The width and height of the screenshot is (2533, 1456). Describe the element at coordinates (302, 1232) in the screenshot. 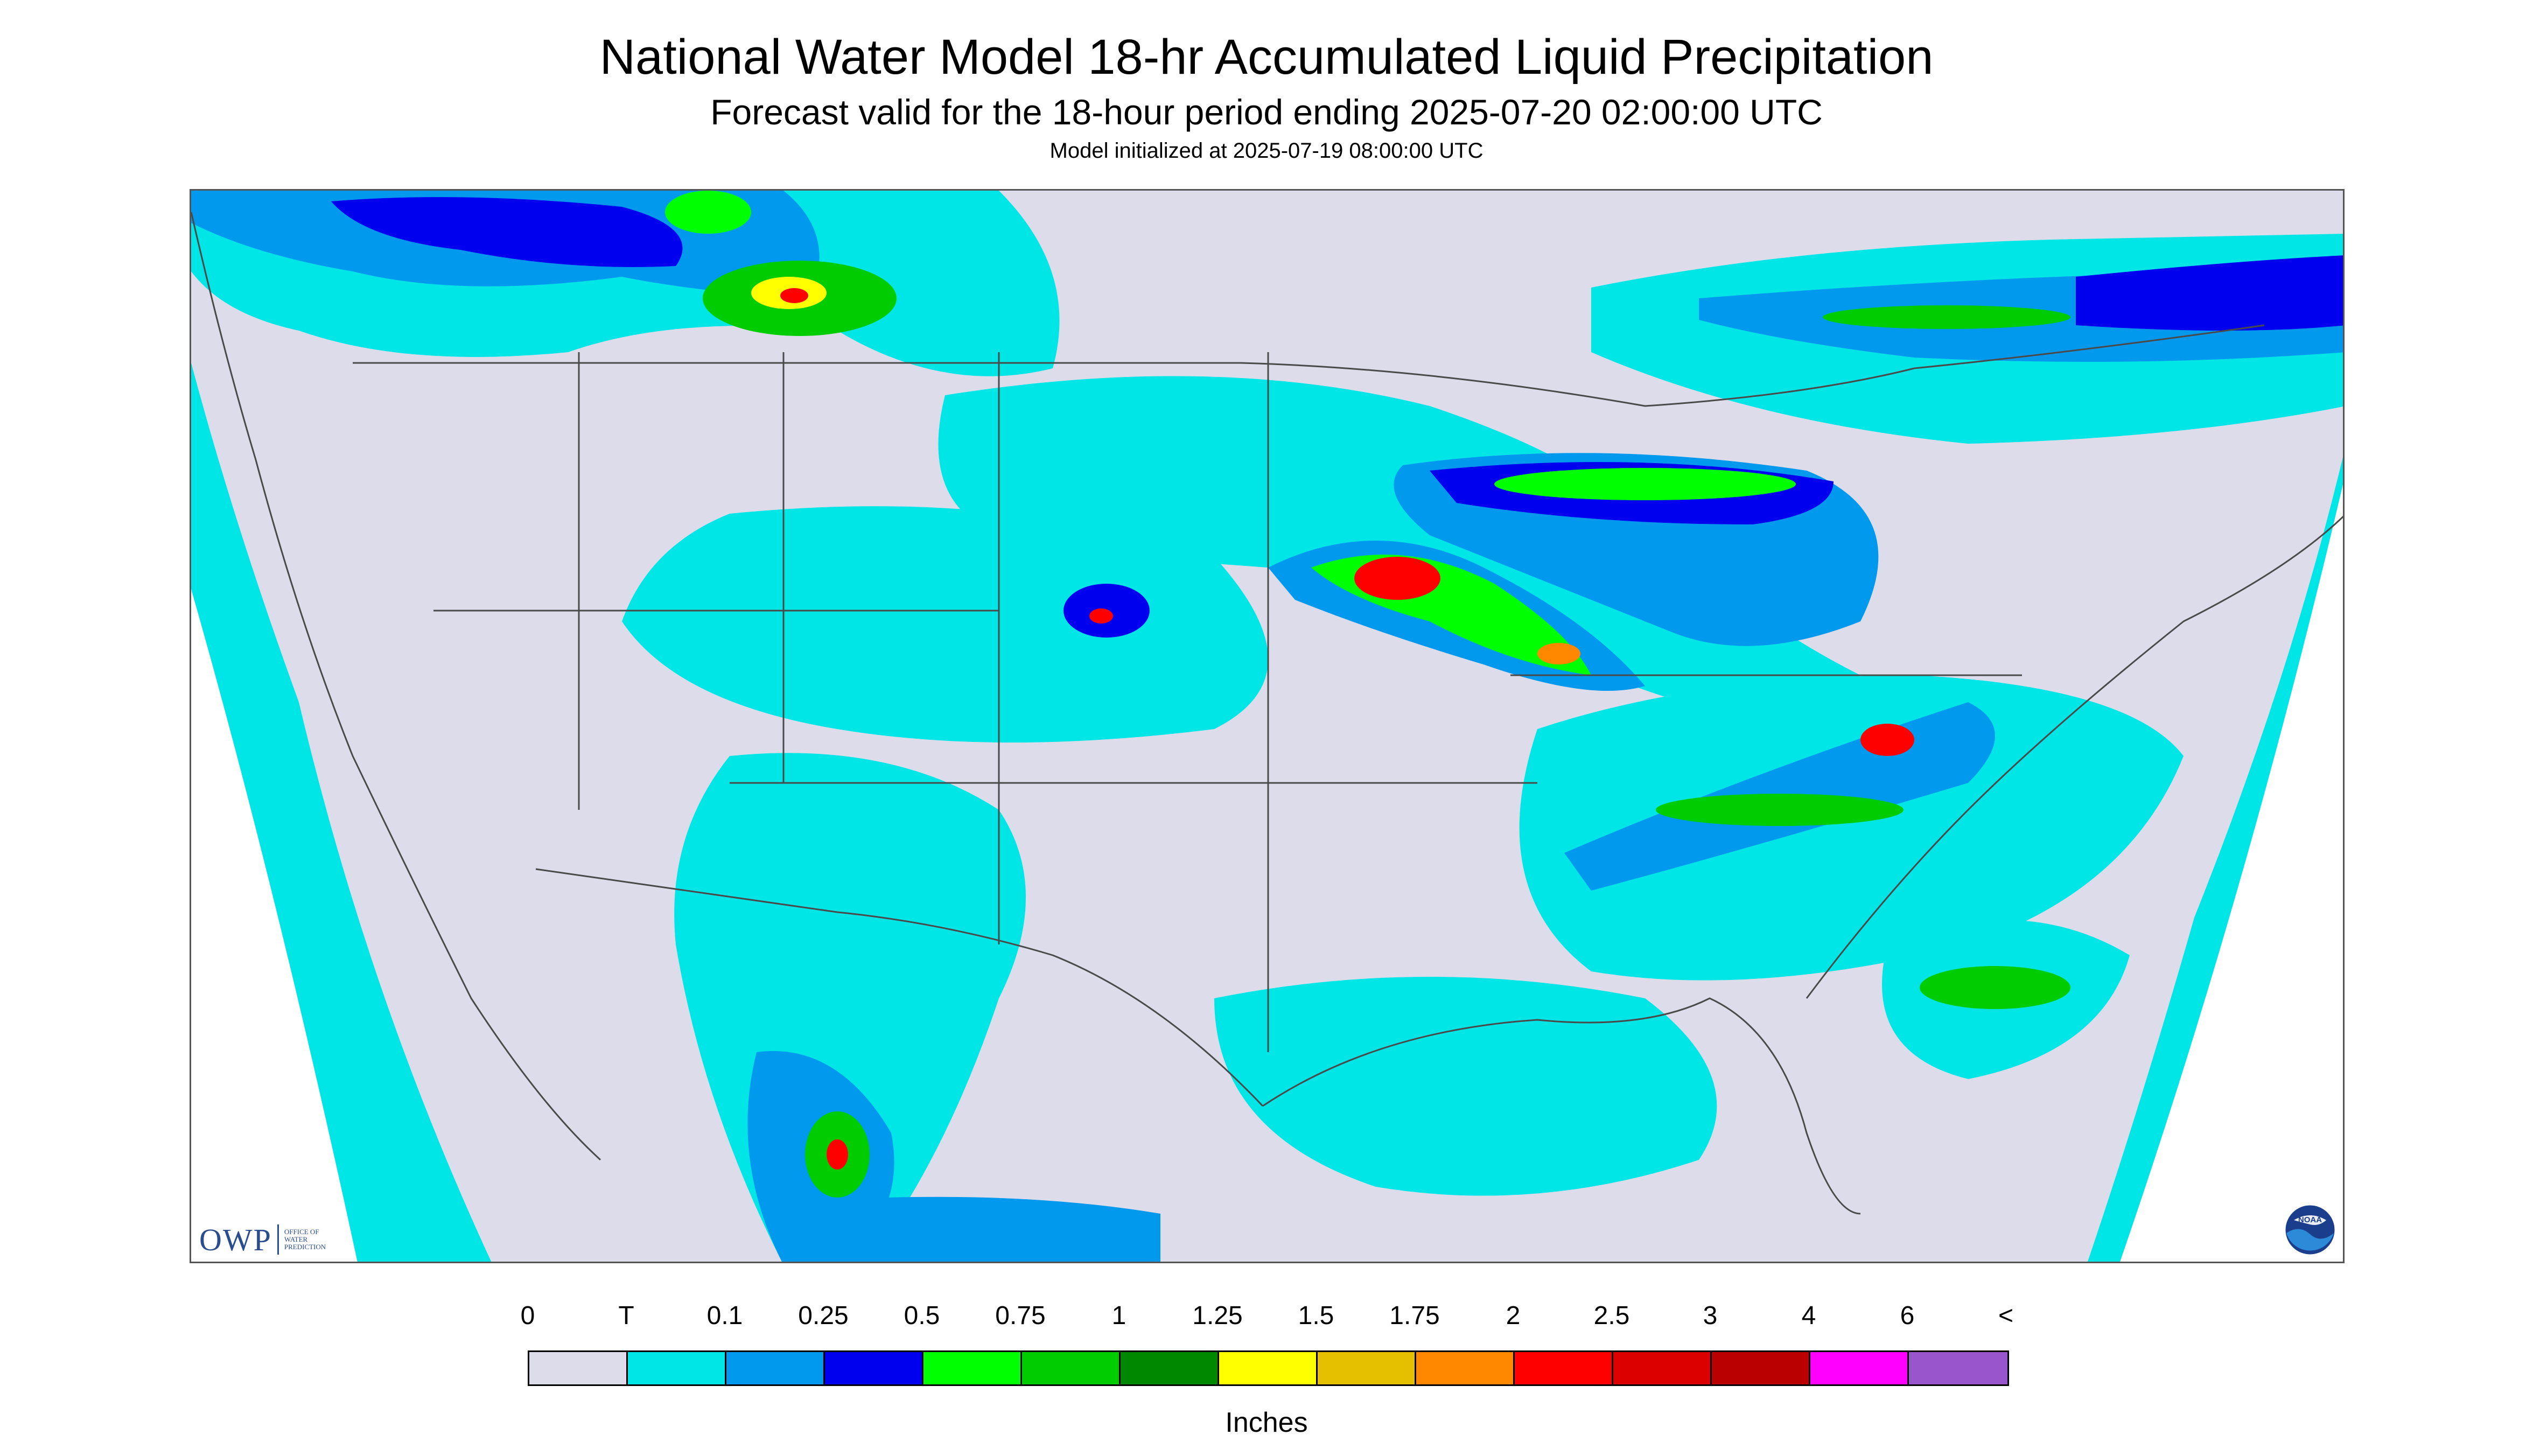

I see `owp-line-1: OFFICE OF` at that location.